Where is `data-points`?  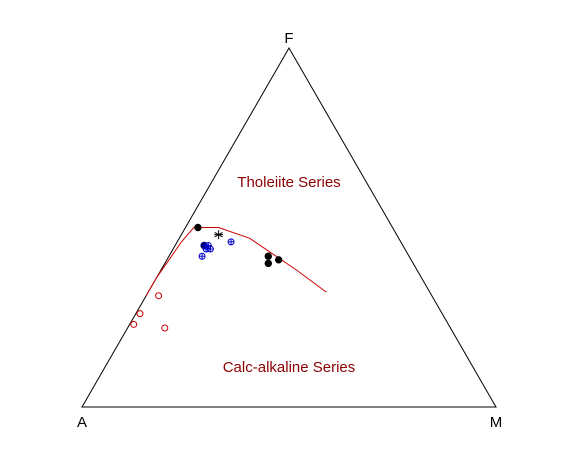 data-points is located at coordinates (206, 277).